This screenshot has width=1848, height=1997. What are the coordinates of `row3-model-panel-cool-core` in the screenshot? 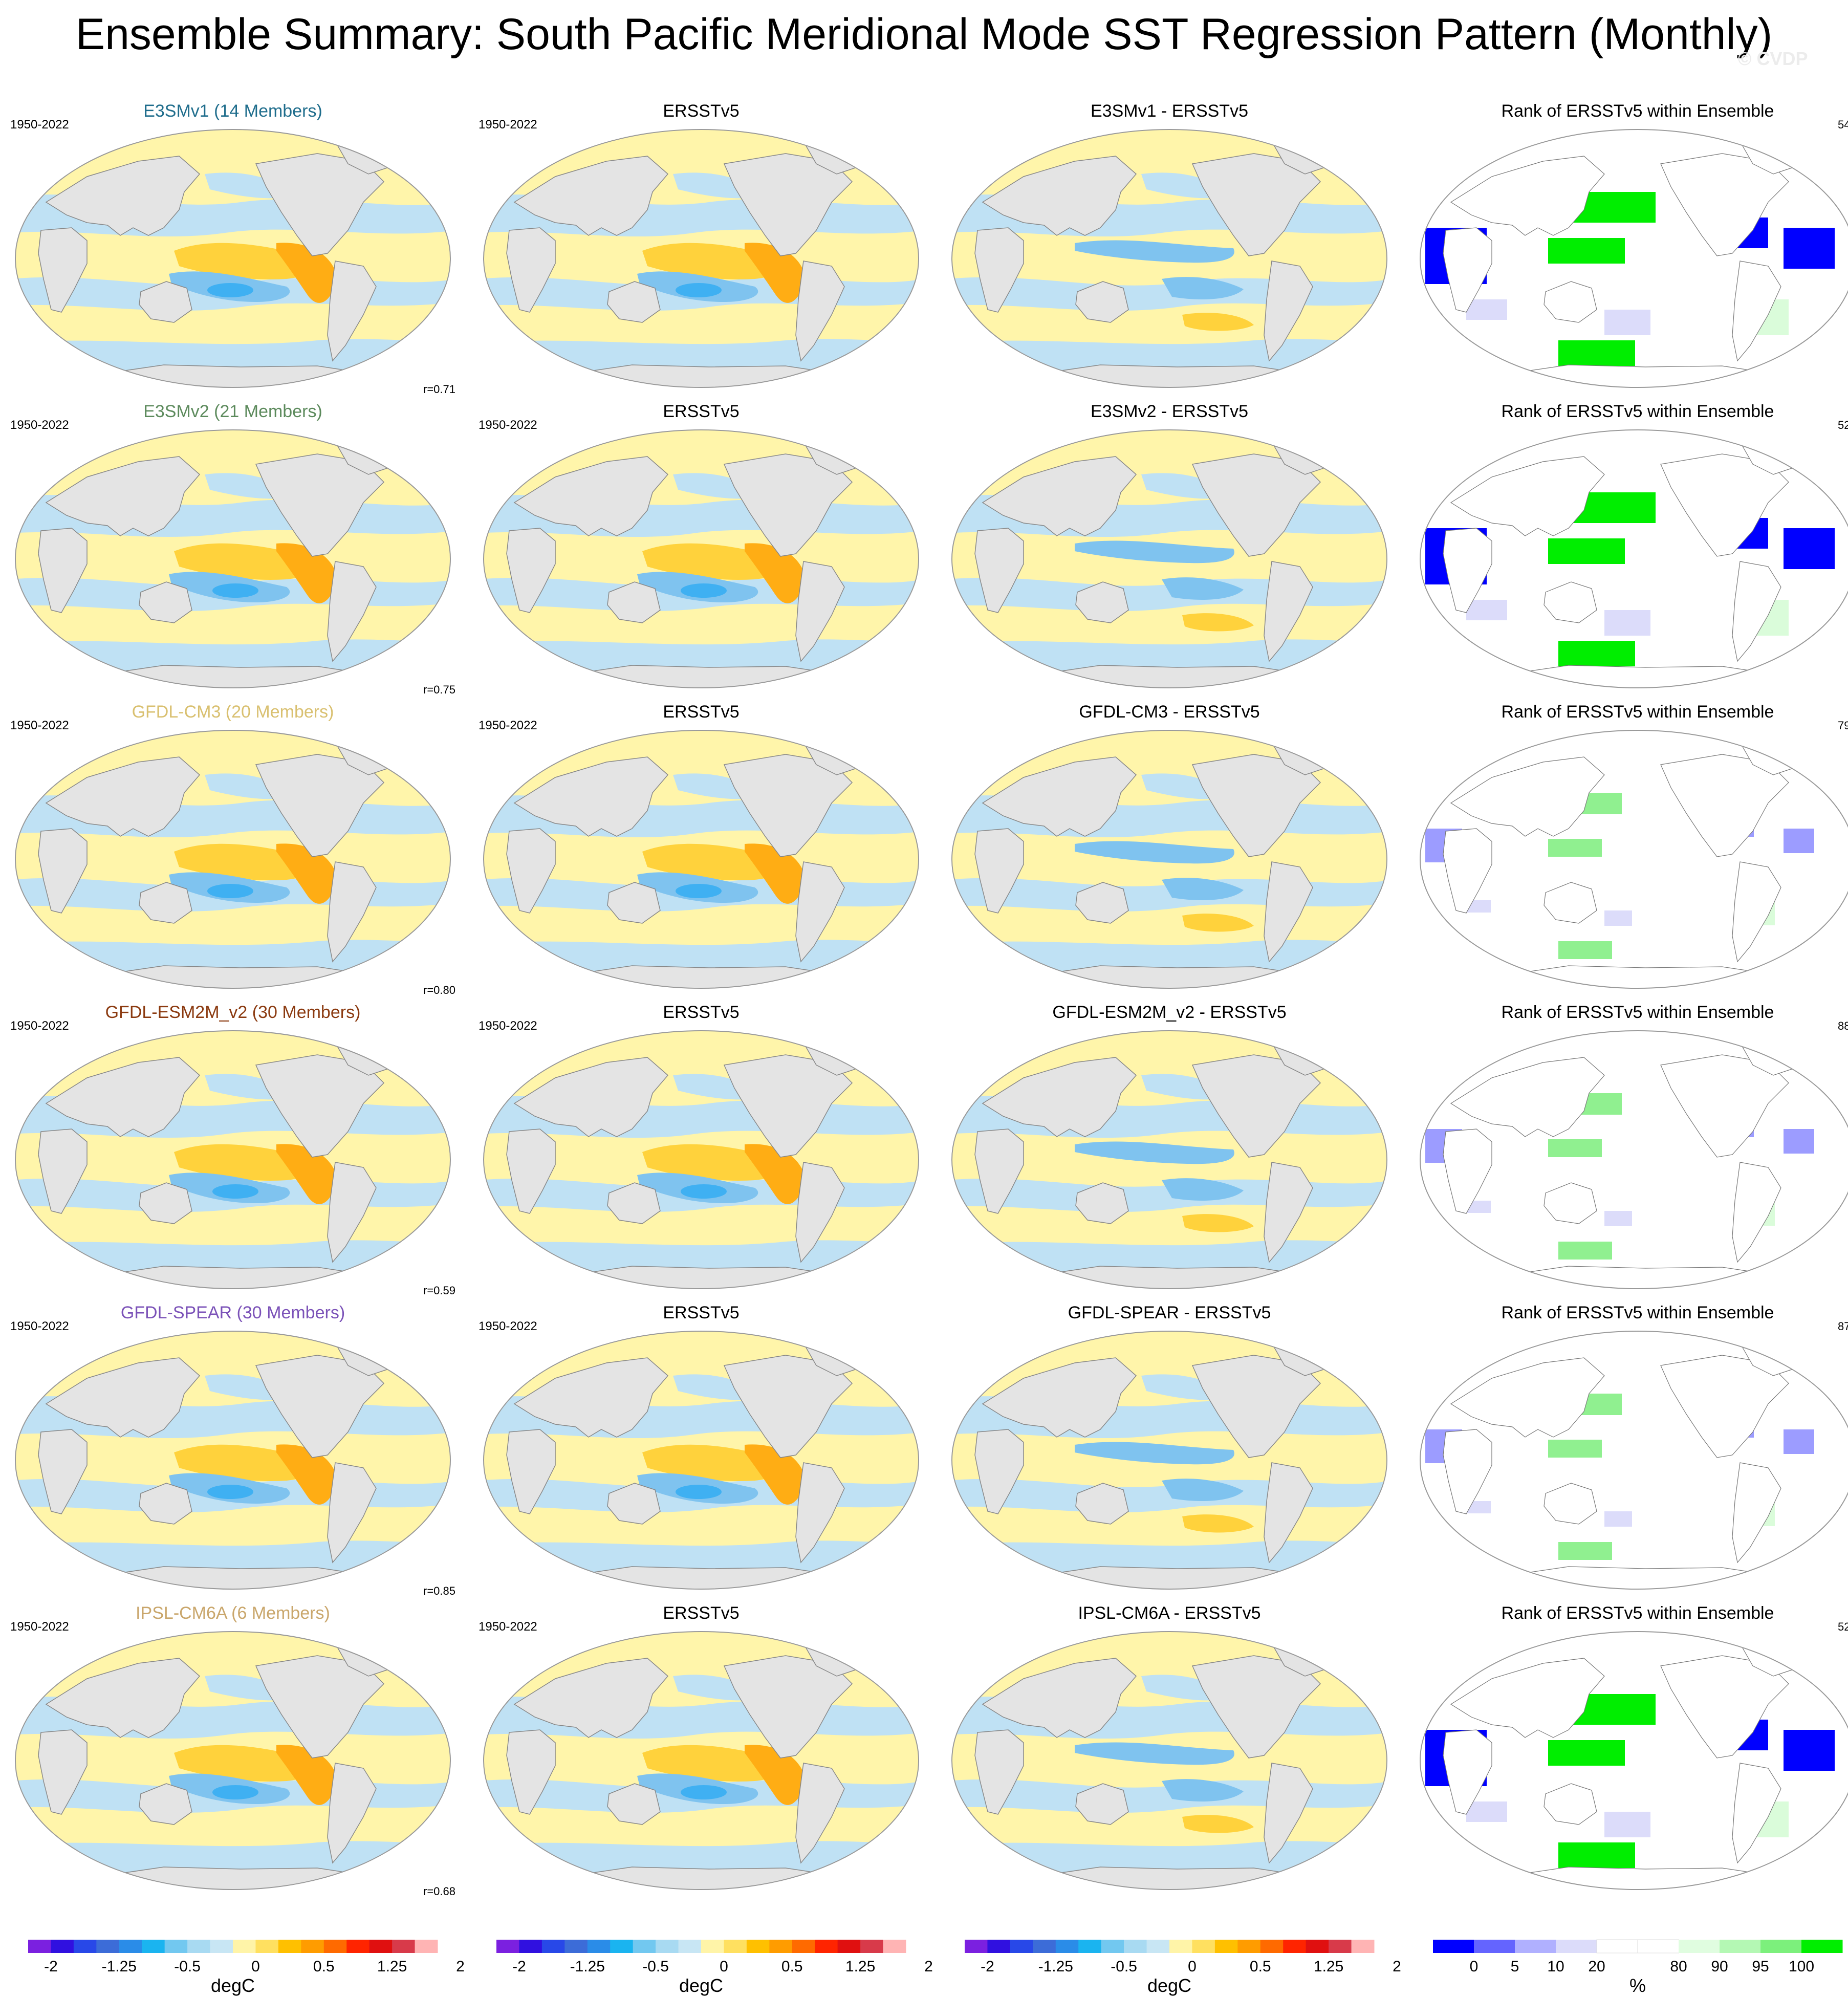 It's located at (230, 891).